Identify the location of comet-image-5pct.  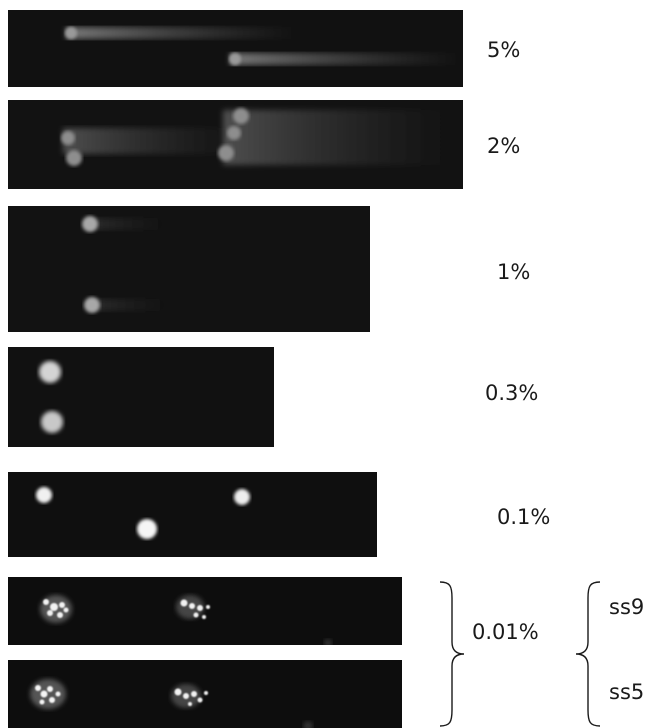
(235, 48).